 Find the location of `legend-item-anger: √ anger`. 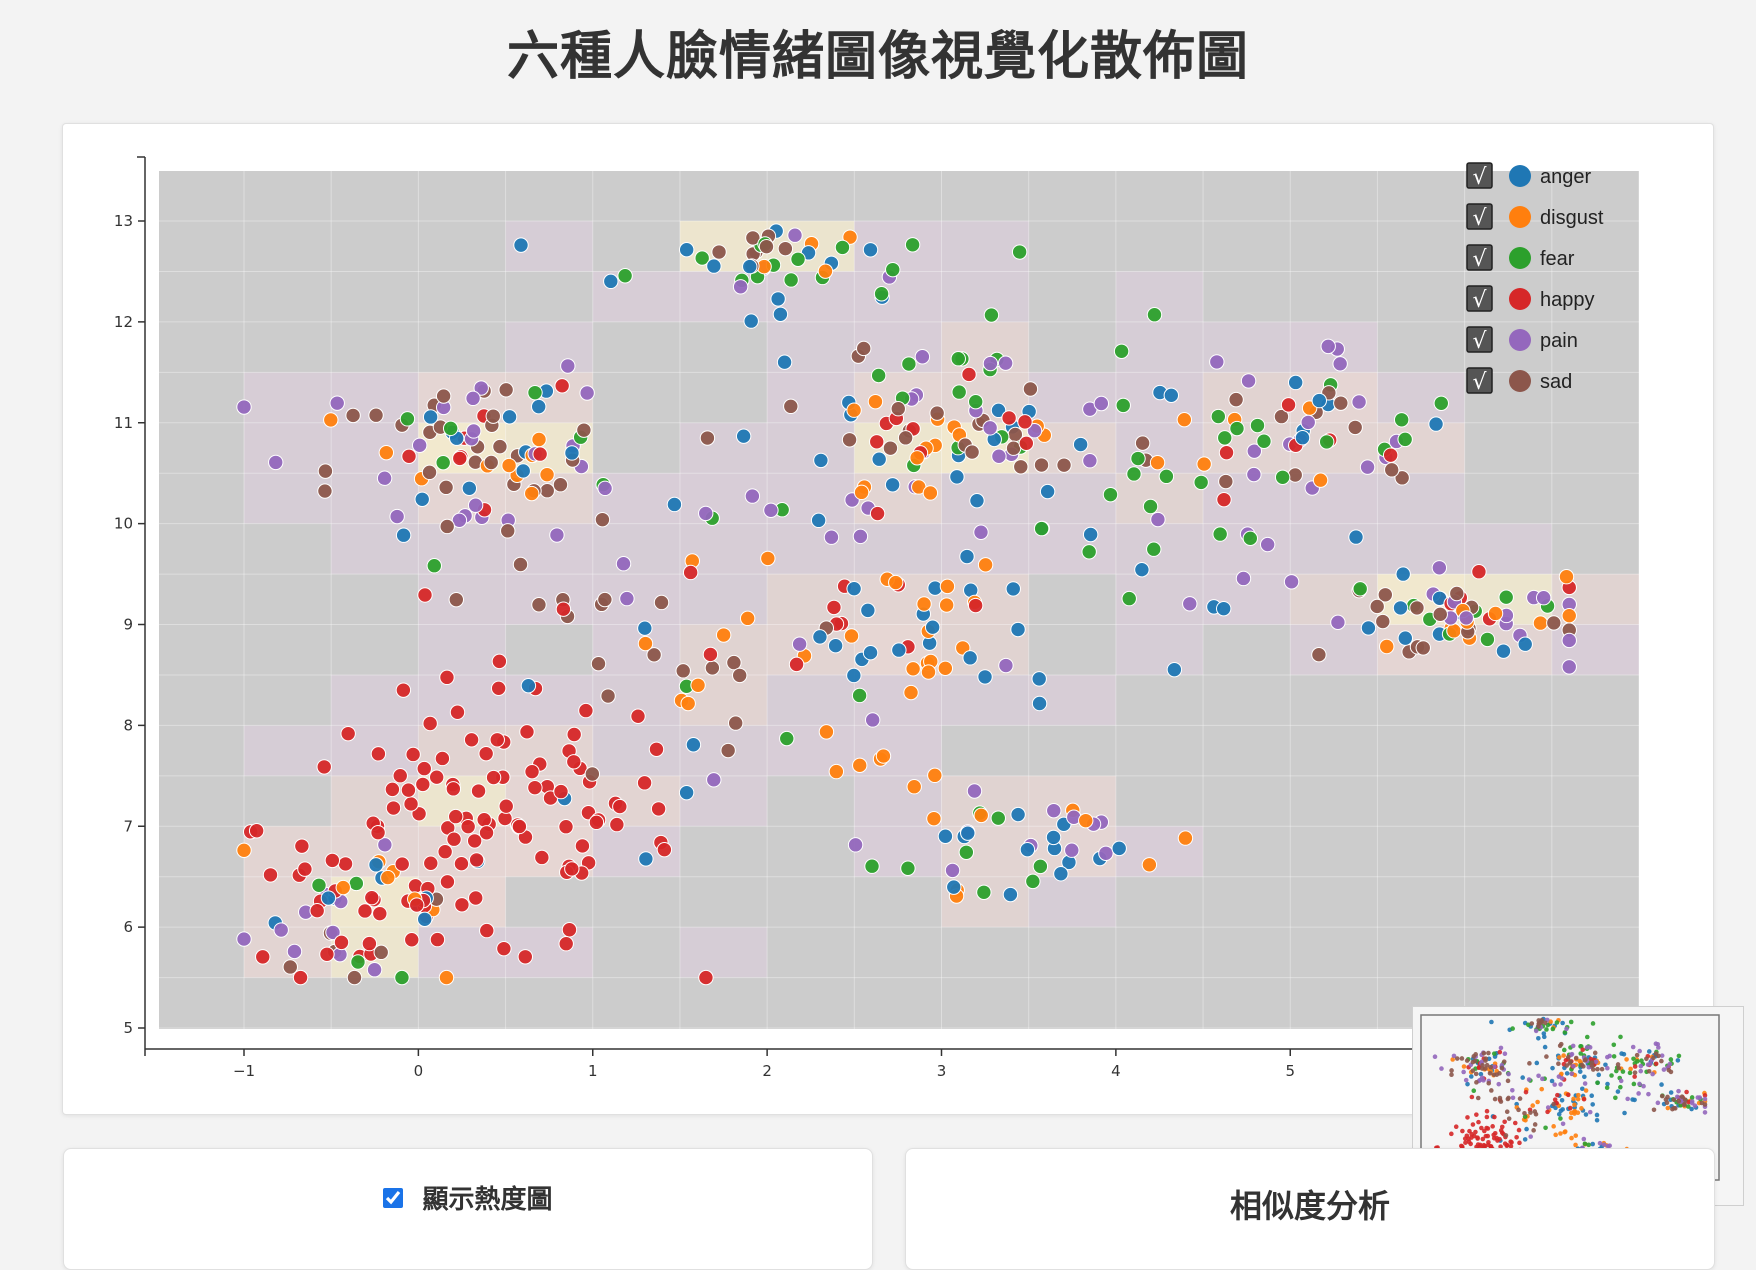

legend-item-anger: √ anger is located at coordinates (1528, 176).